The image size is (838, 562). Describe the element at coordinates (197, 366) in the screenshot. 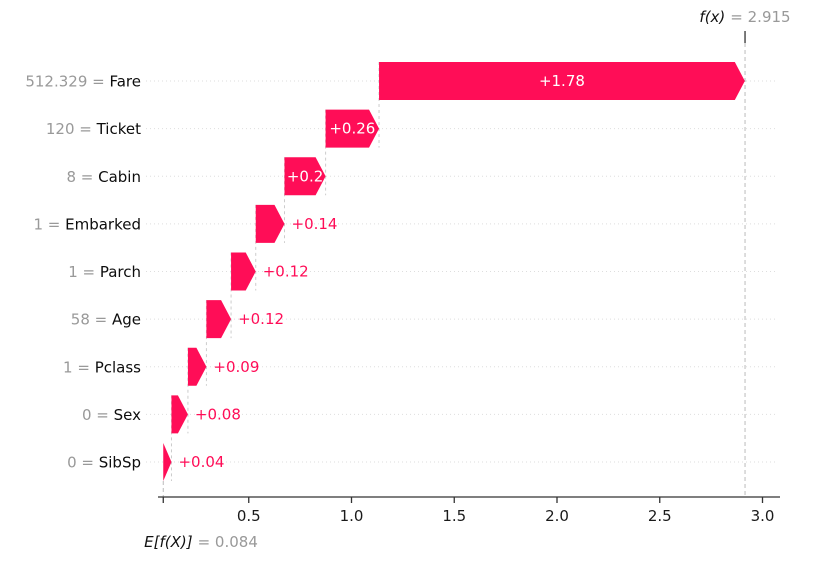

I see `shap-bar-pclass` at that location.